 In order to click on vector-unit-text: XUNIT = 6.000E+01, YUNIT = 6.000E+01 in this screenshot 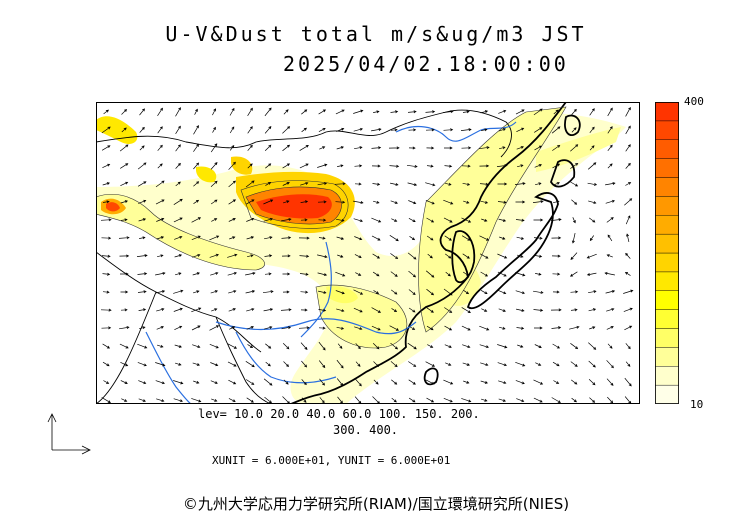, I will do `click(331, 460)`.